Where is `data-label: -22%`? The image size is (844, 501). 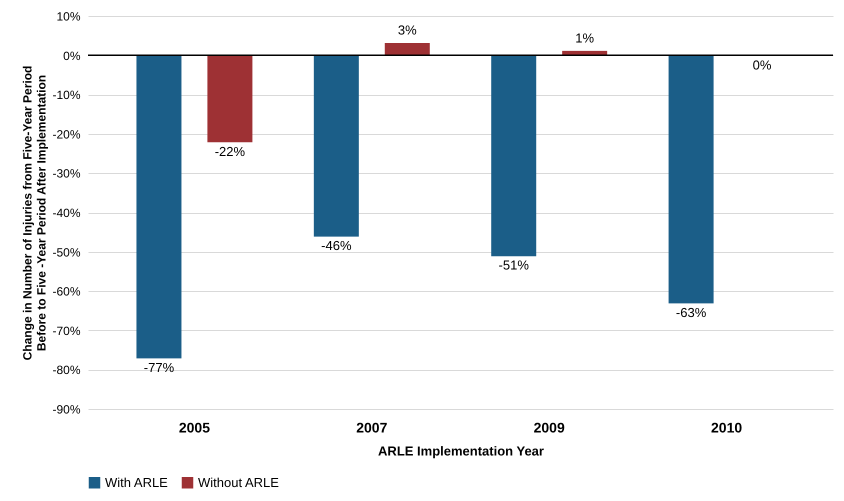 data-label: -22% is located at coordinates (230, 151).